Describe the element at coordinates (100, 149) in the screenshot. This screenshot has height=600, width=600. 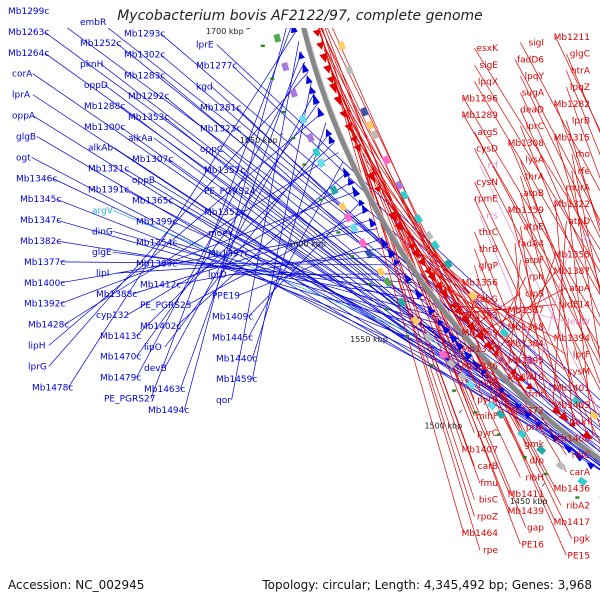
I see `gene-label: alkAb` at that location.